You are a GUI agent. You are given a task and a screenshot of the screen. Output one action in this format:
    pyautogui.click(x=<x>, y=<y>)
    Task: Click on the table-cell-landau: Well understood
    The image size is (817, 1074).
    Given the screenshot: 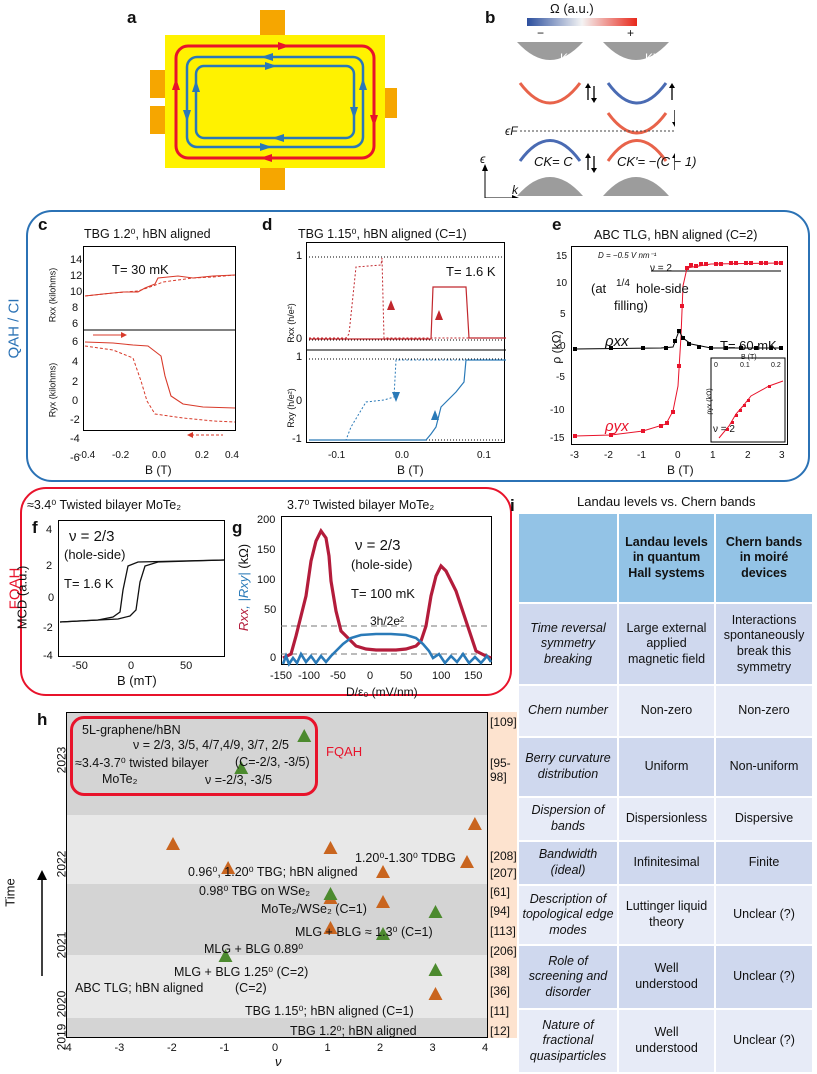 What is the action you would take?
    pyautogui.click(x=666, y=1041)
    